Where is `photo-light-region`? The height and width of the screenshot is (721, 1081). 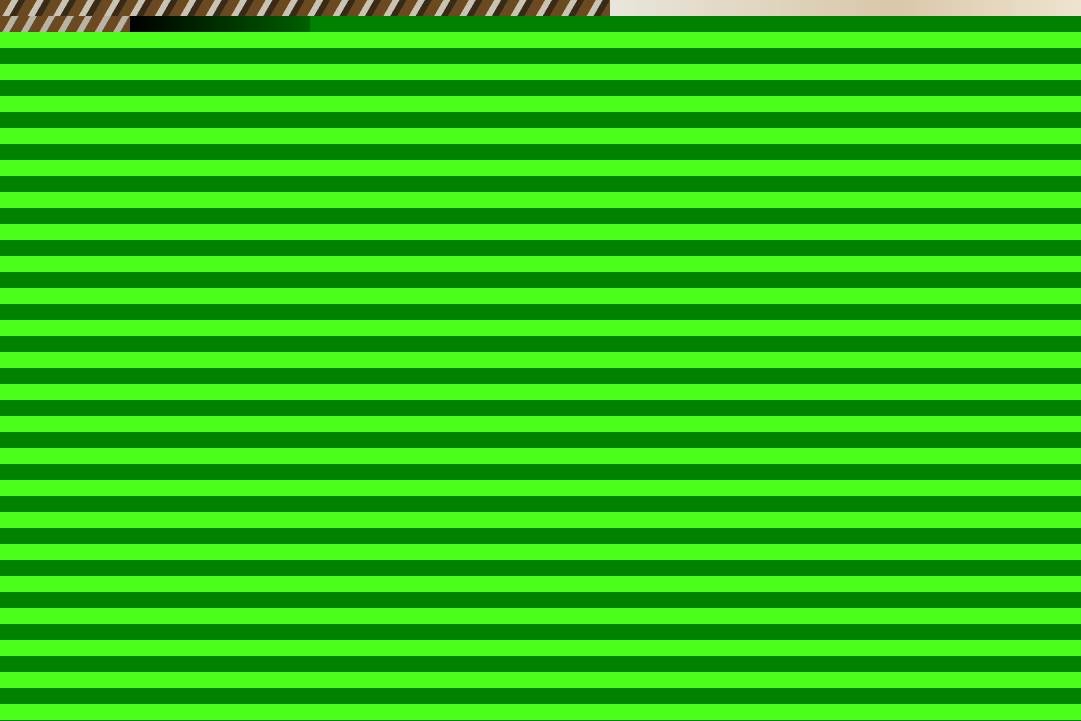
photo-light-region is located at coordinates (845, 8).